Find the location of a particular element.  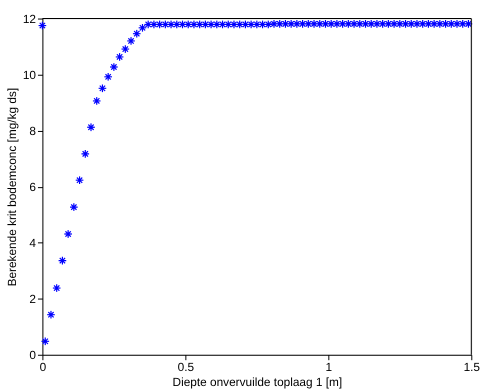

x-tick-label: 0.5 is located at coordinates (186, 367).